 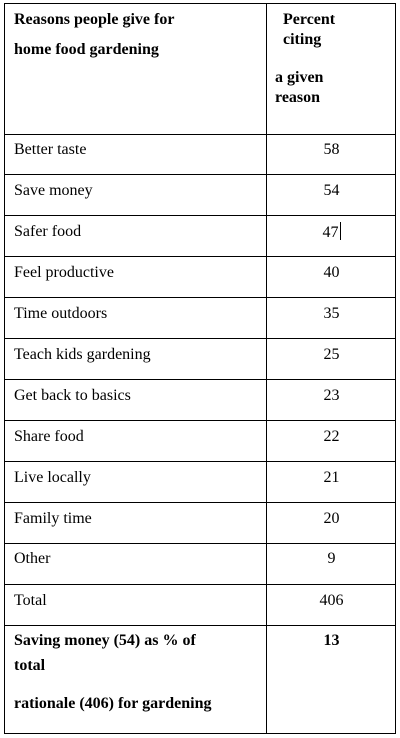 I want to click on percent-cell: 21, so click(x=331, y=477).